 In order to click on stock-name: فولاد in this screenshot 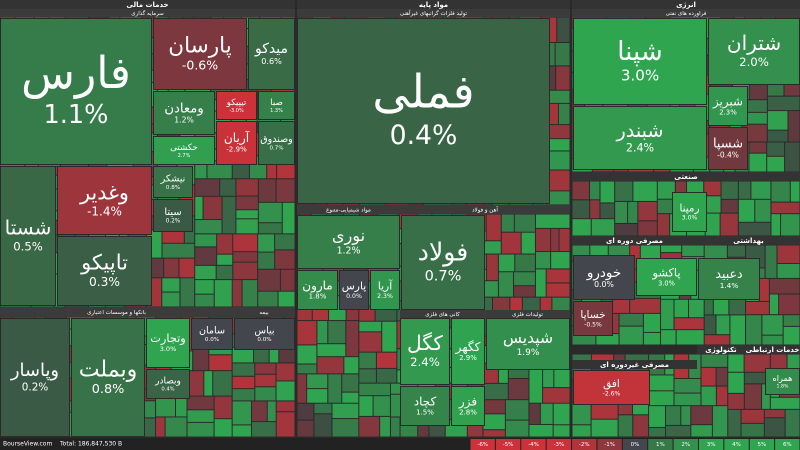, I will do `click(443, 253)`.